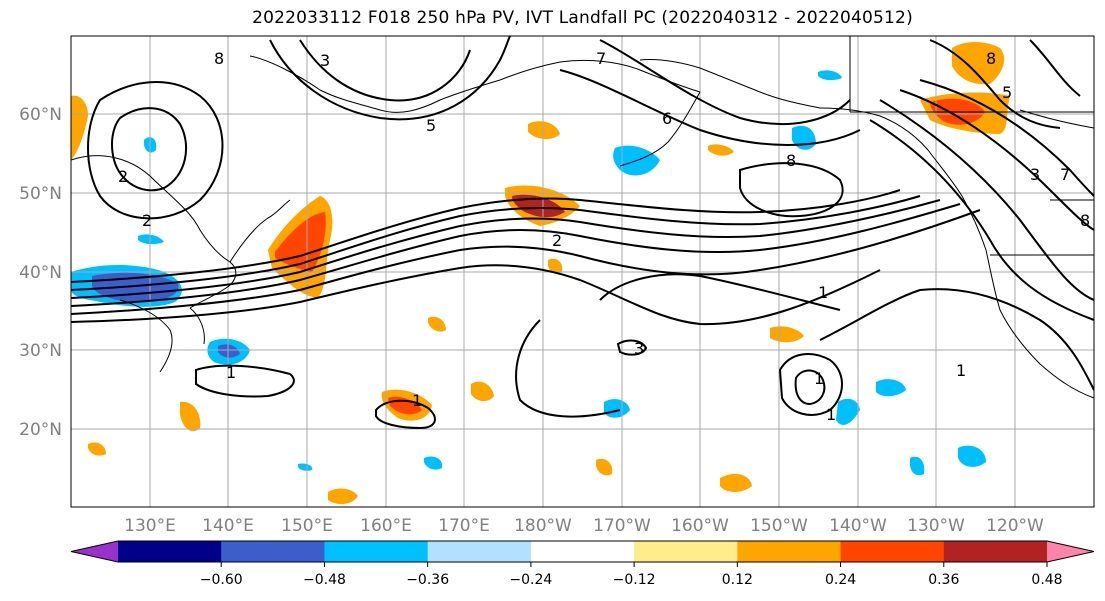 Image resolution: width=1105 pixels, height=601 pixels. What do you see at coordinates (779, 526) in the screenshot?
I see `lon-label: 150°W` at bounding box center [779, 526].